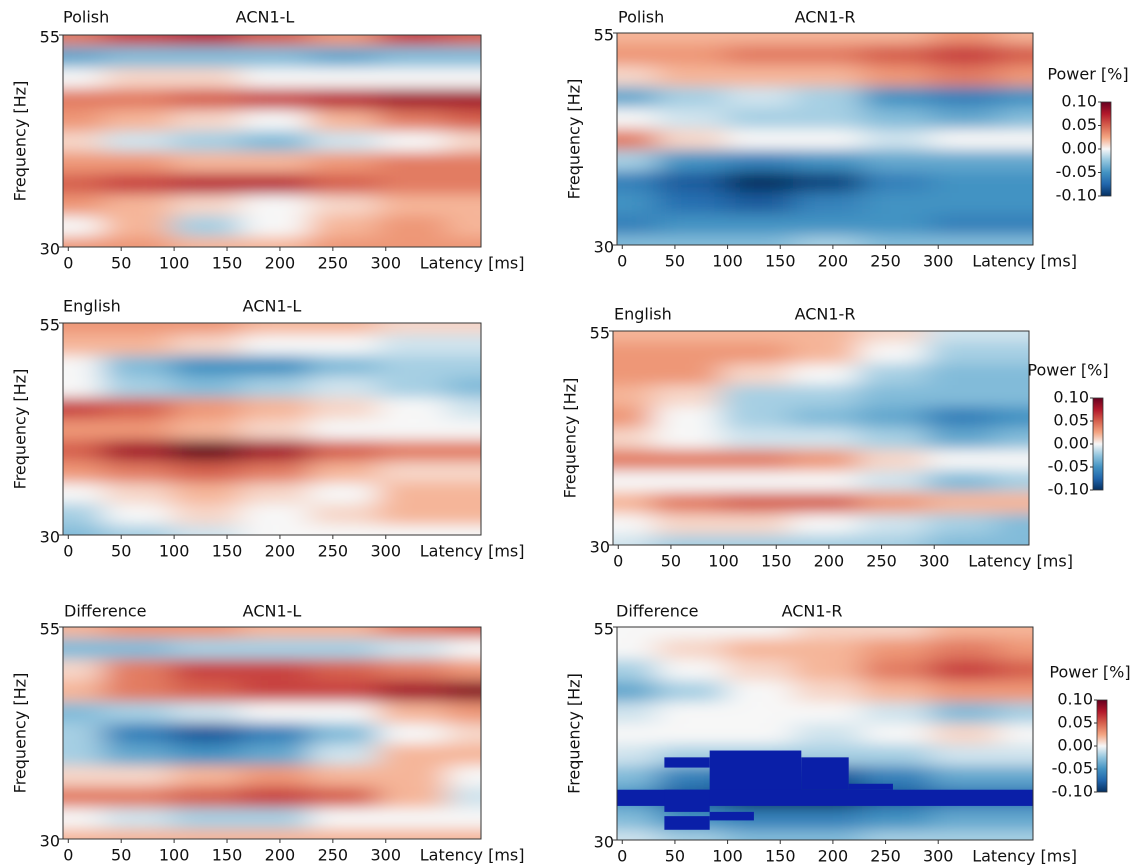 This screenshot has height=866, width=1141. I want to click on colorbar-tick-label: 0.05, so click(1079, 124).